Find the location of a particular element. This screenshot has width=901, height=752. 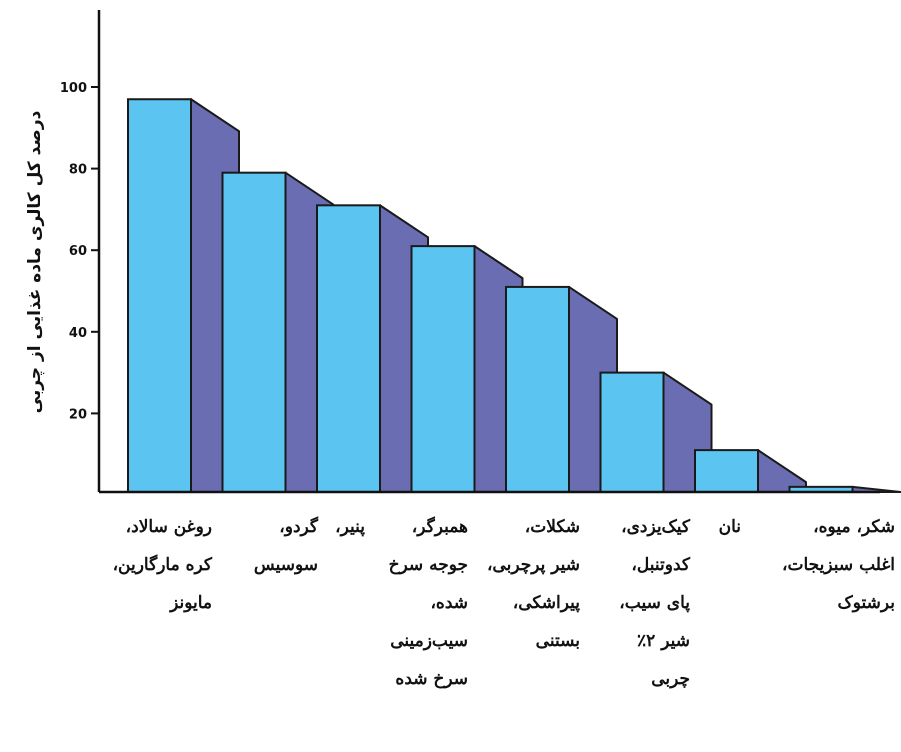

category-label-2: گردو، سوسیس is located at coordinates (286, 546).